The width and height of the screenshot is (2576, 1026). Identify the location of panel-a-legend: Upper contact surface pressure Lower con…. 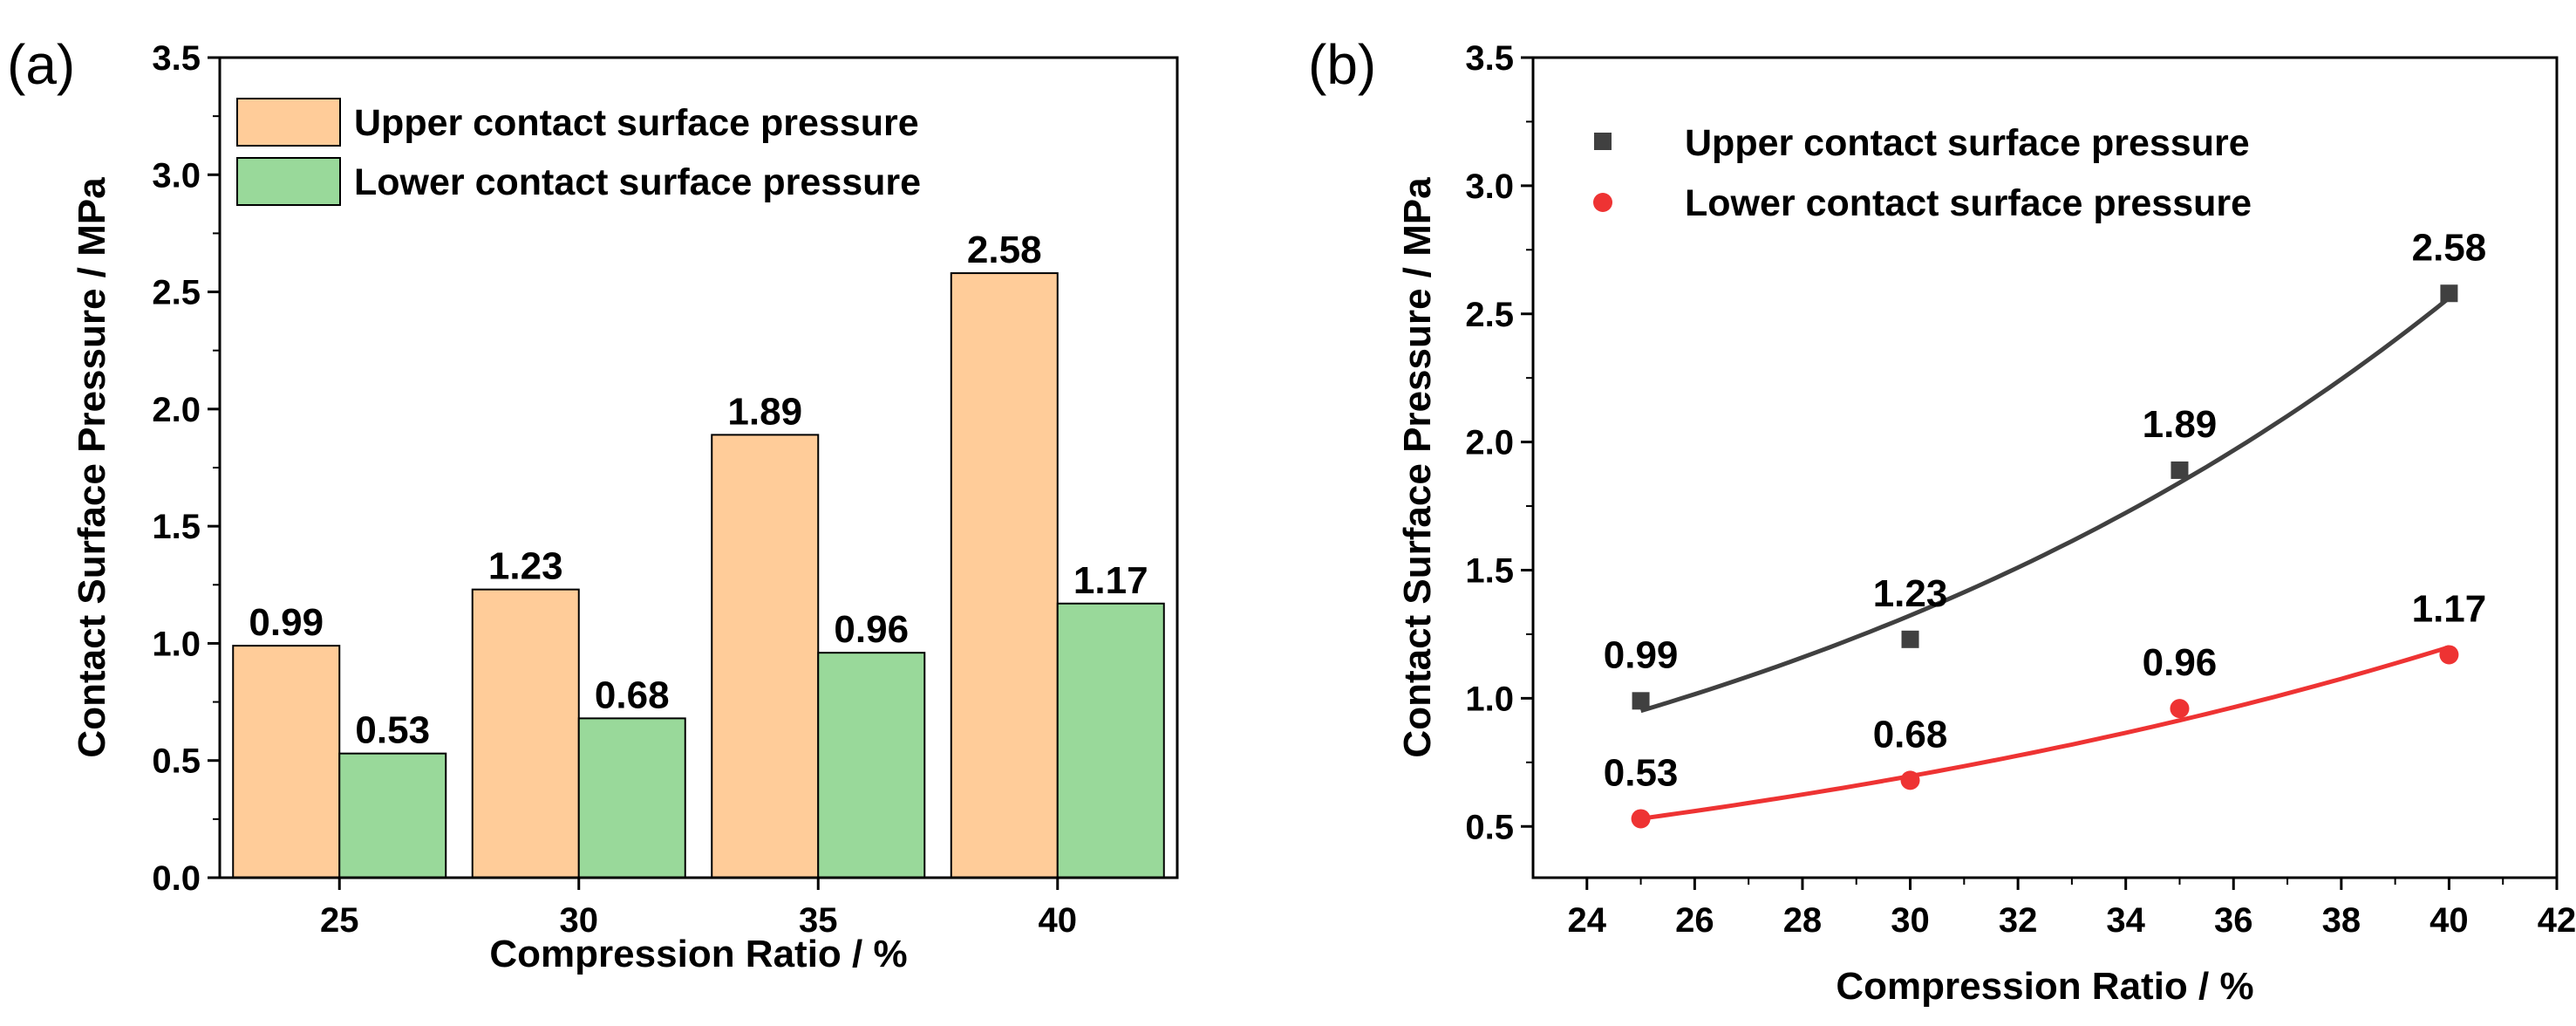
(578, 152).